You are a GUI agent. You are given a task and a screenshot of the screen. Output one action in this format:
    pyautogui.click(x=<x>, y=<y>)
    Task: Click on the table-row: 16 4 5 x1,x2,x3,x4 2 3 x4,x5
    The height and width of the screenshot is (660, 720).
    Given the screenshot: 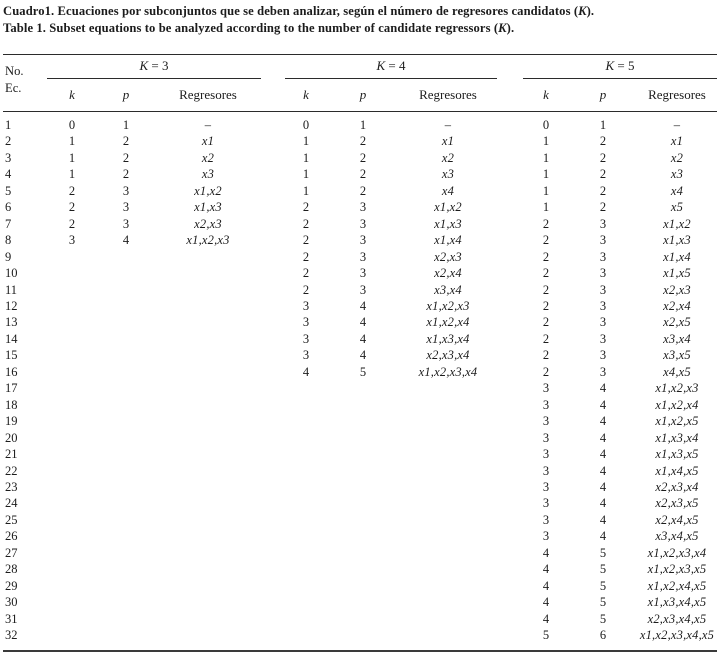 What is the action you would take?
    pyautogui.click(x=360, y=372)
    